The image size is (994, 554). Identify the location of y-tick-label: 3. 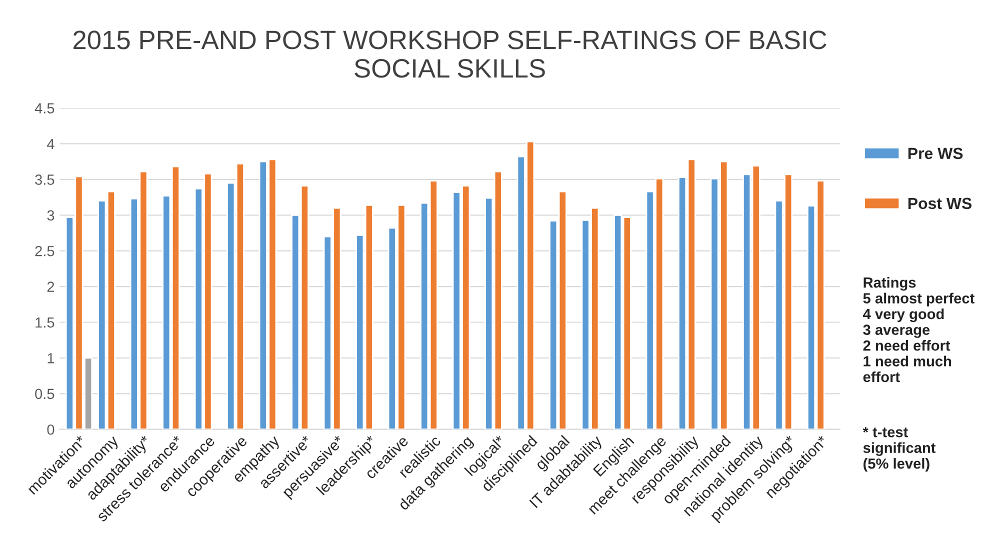
(50, 215).